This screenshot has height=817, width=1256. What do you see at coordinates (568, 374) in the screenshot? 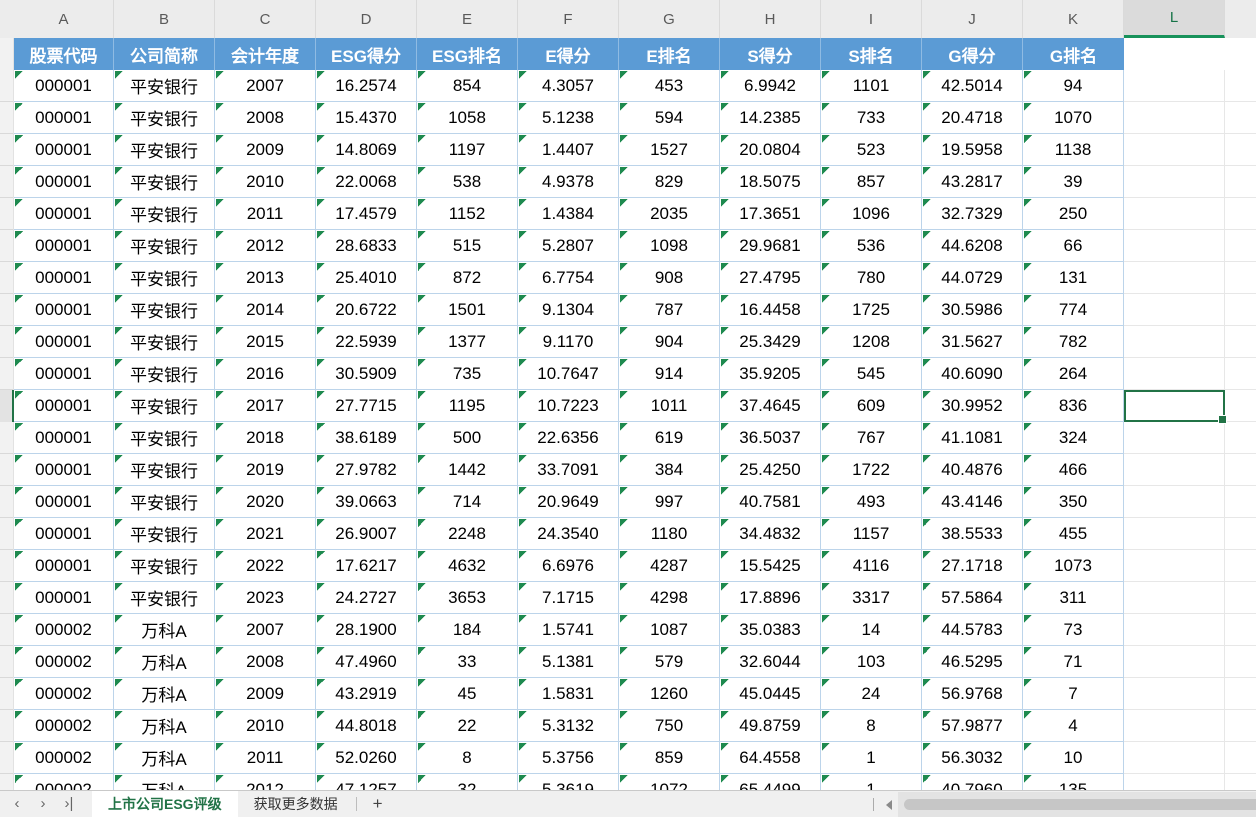
I see `cell: 10.7647` at bounding box center [568, 374].